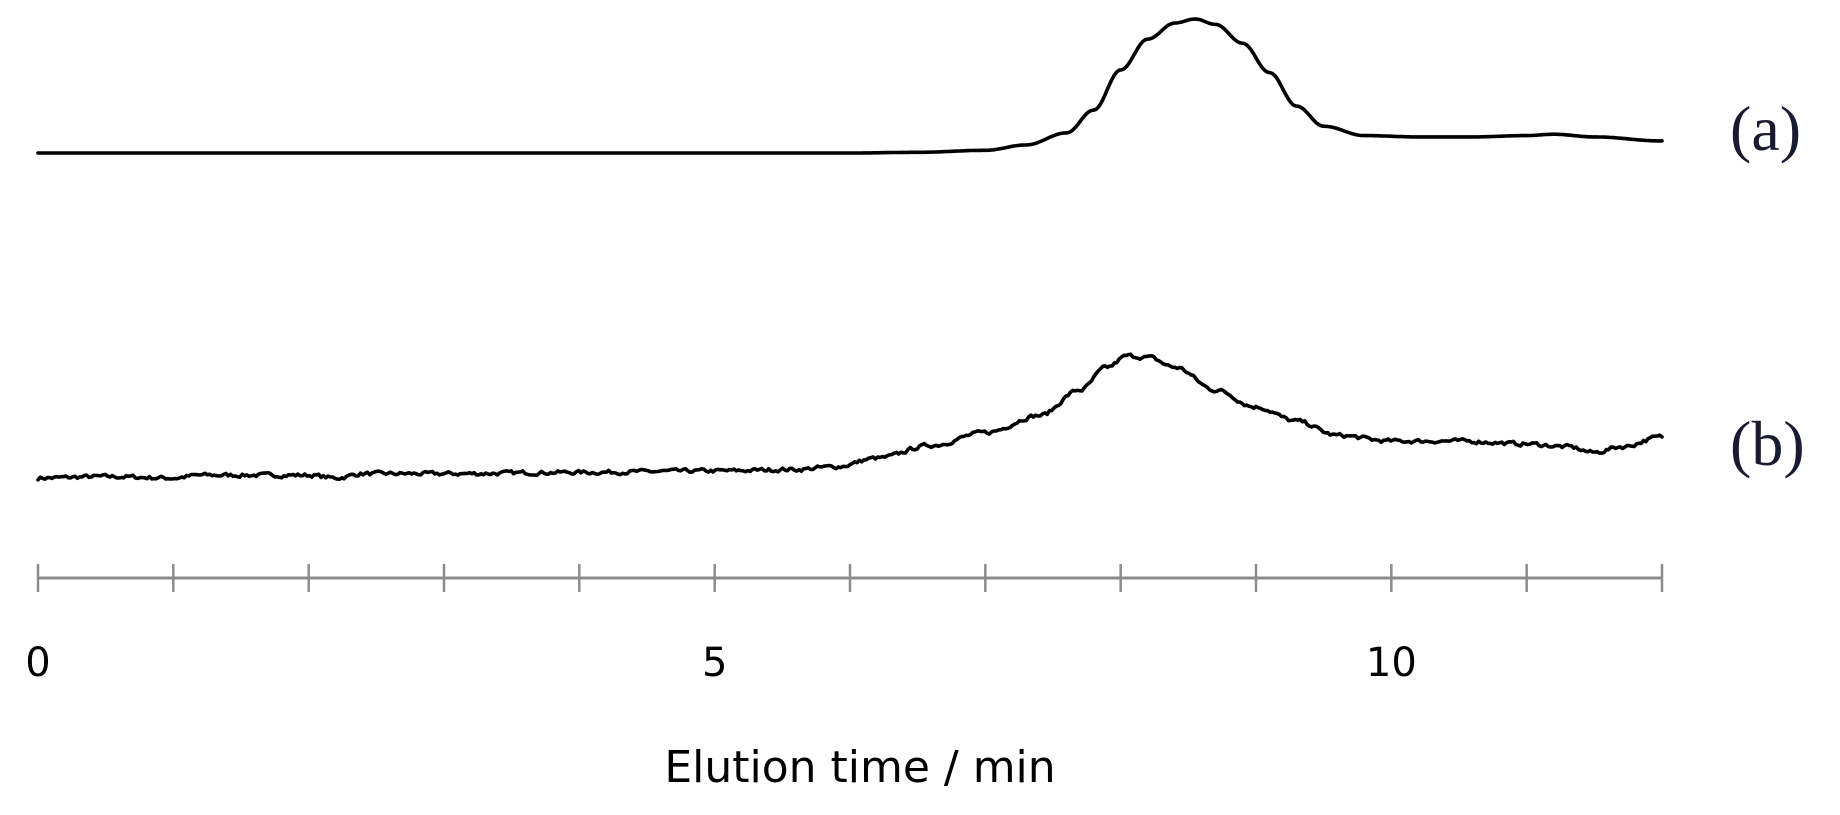 This screenshot has height=815, width=1840. I want to click on x-tick-label: 5, so click(714, 663).